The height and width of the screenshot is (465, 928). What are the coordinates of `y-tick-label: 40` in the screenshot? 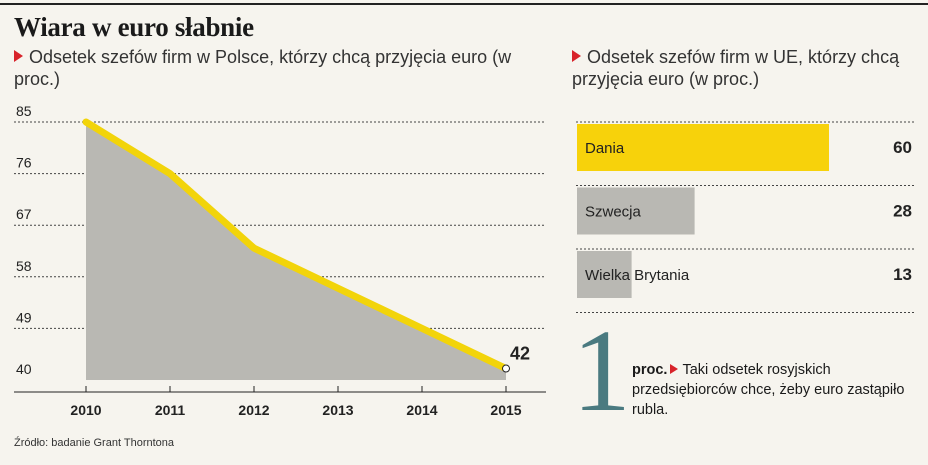 It's located at (24, 369).